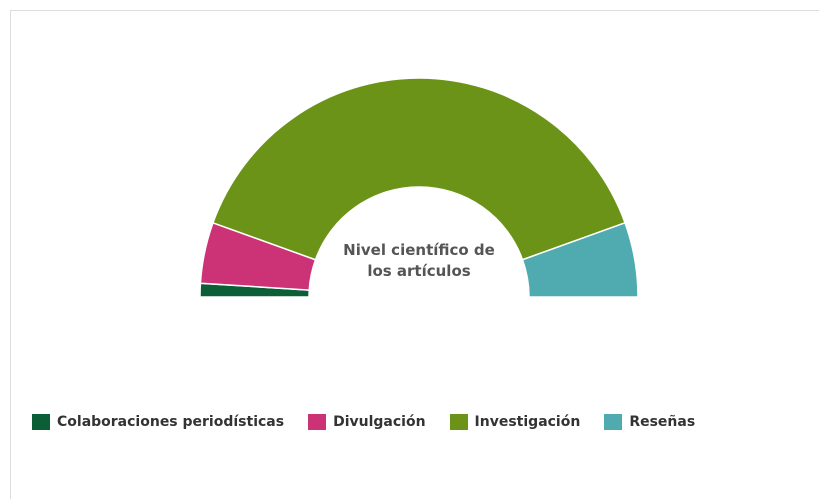  I want to click on legend-item: Divulgación, so click(367, 422).